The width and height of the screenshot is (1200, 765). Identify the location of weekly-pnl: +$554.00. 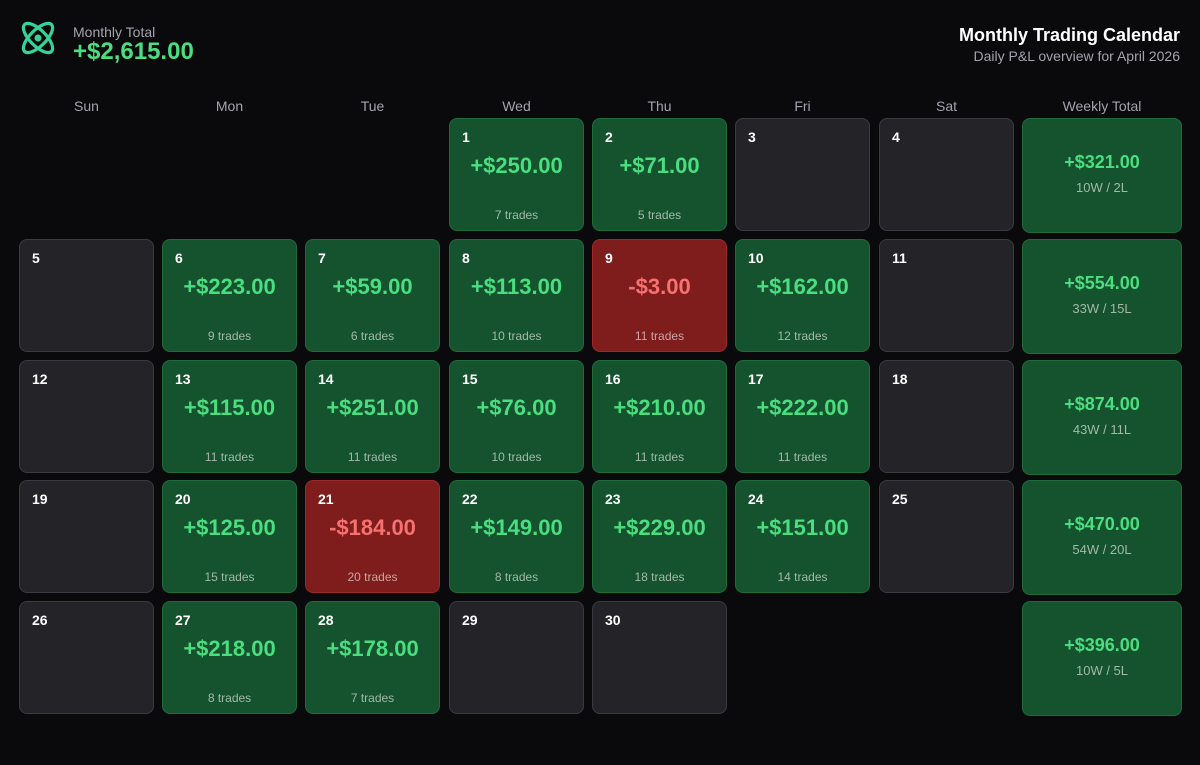
(1102, 283).